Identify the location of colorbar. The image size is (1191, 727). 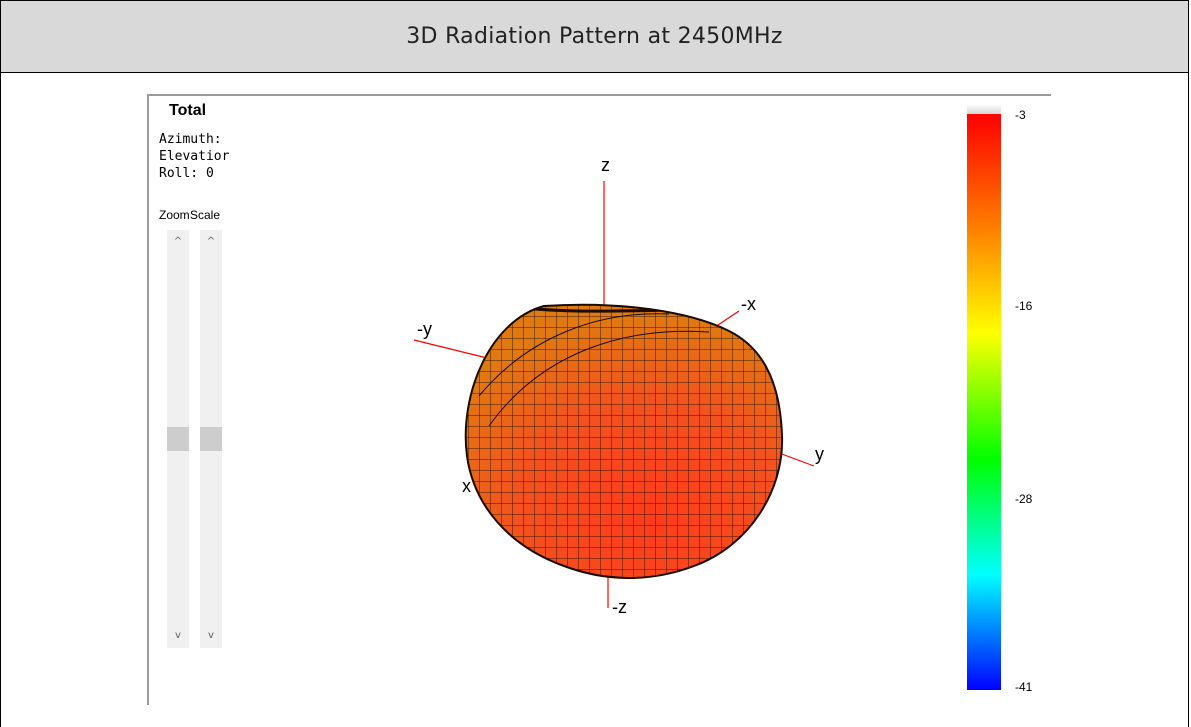
(984, 397).